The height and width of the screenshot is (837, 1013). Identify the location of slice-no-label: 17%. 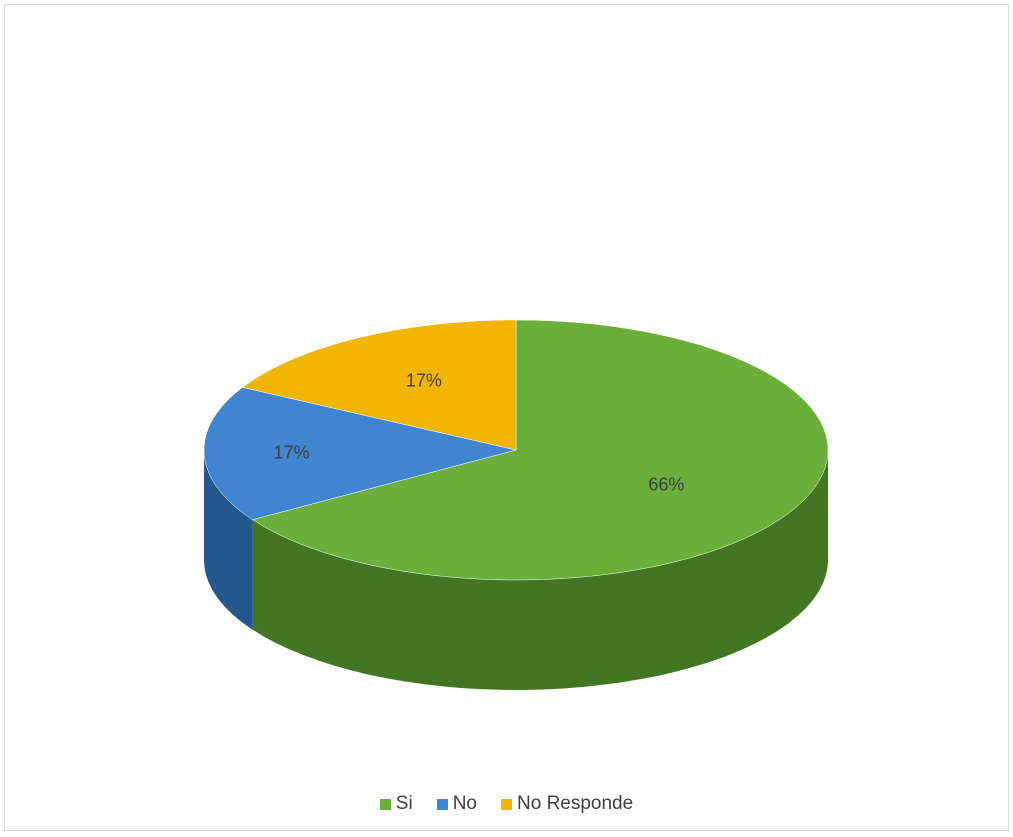
(291, 453).